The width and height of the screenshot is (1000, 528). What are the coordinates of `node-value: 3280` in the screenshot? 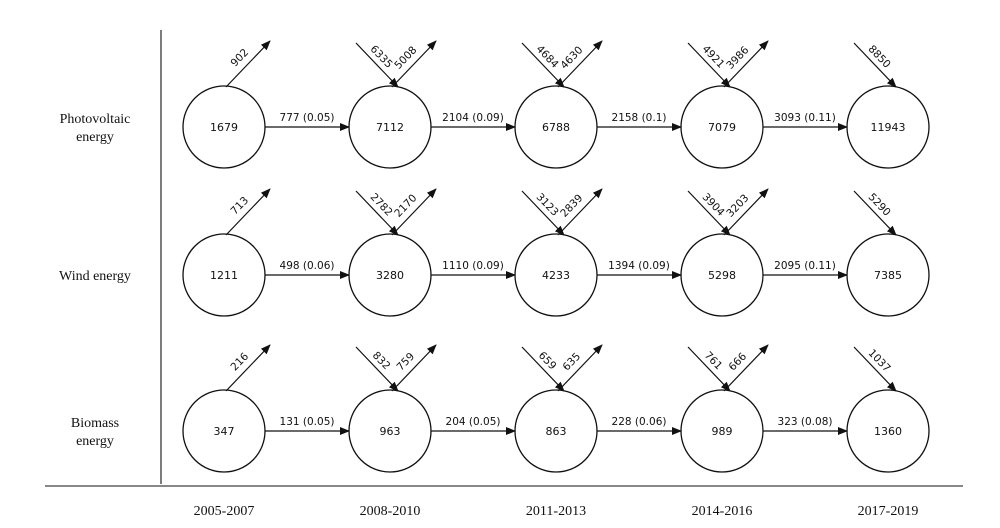 It's located at (390, 275).